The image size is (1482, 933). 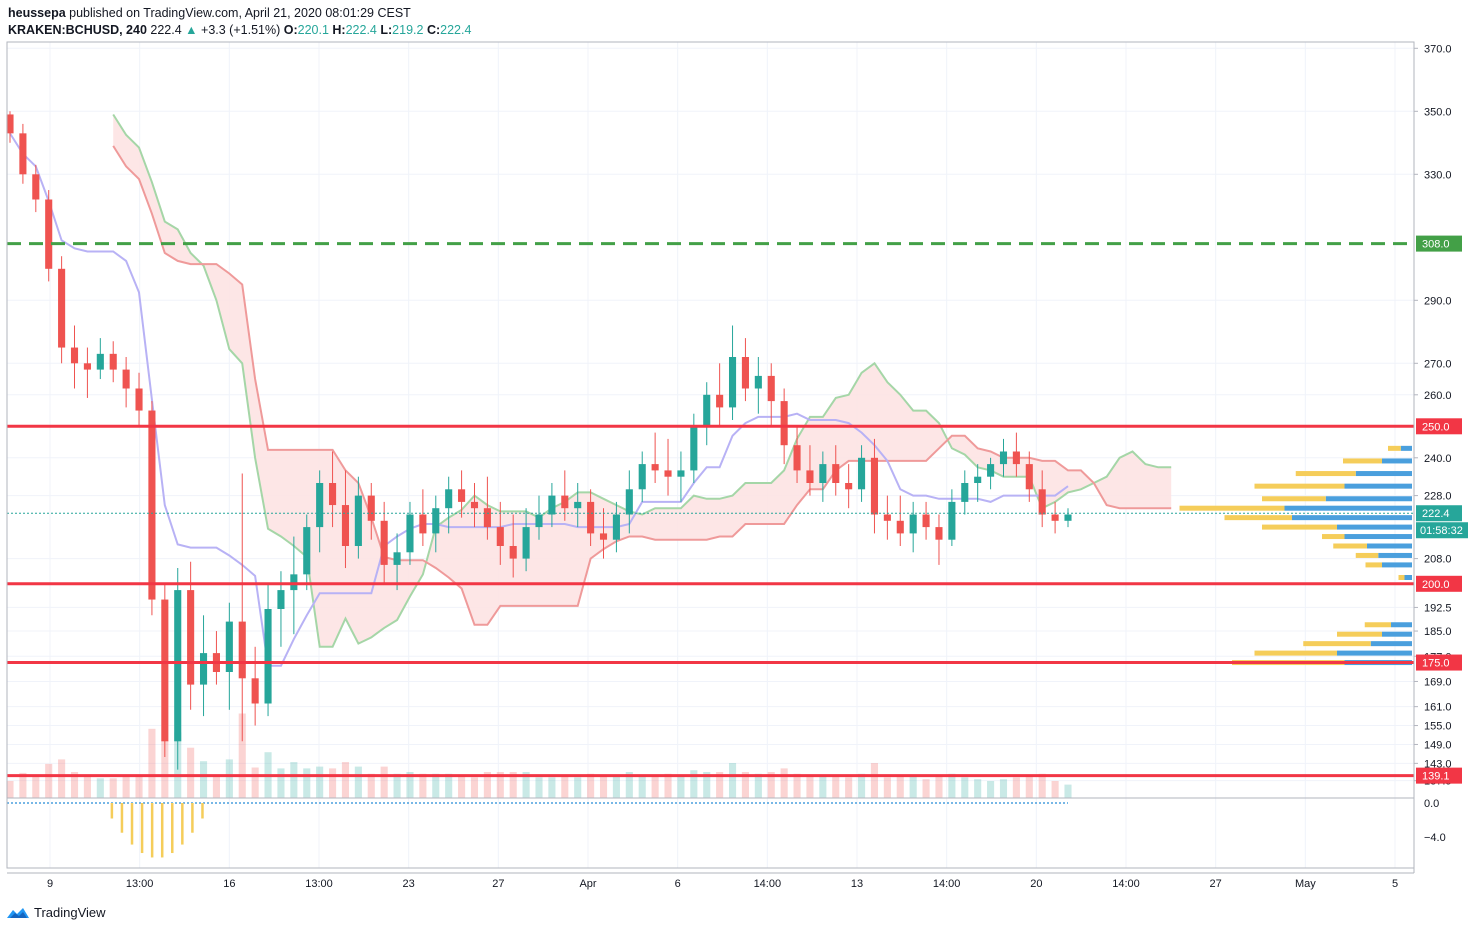 I want to click on time-tick-label: 5, so click(x=1395, y=884).